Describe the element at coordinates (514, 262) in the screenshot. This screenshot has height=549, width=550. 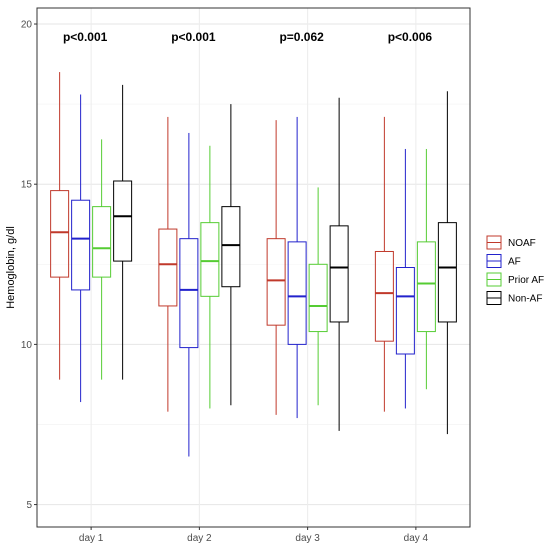
I see `legend-label: AF` at that location.